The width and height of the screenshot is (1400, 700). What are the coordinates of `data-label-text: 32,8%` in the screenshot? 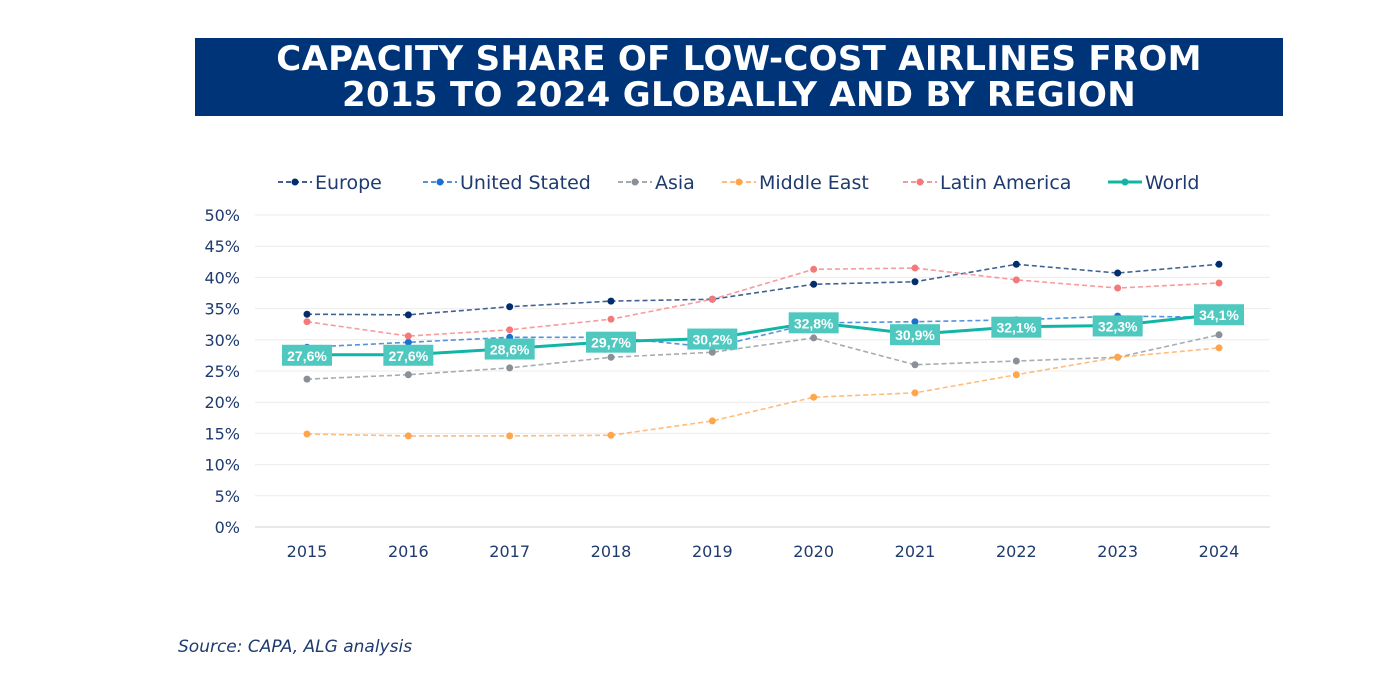 It's located at (814, 323).